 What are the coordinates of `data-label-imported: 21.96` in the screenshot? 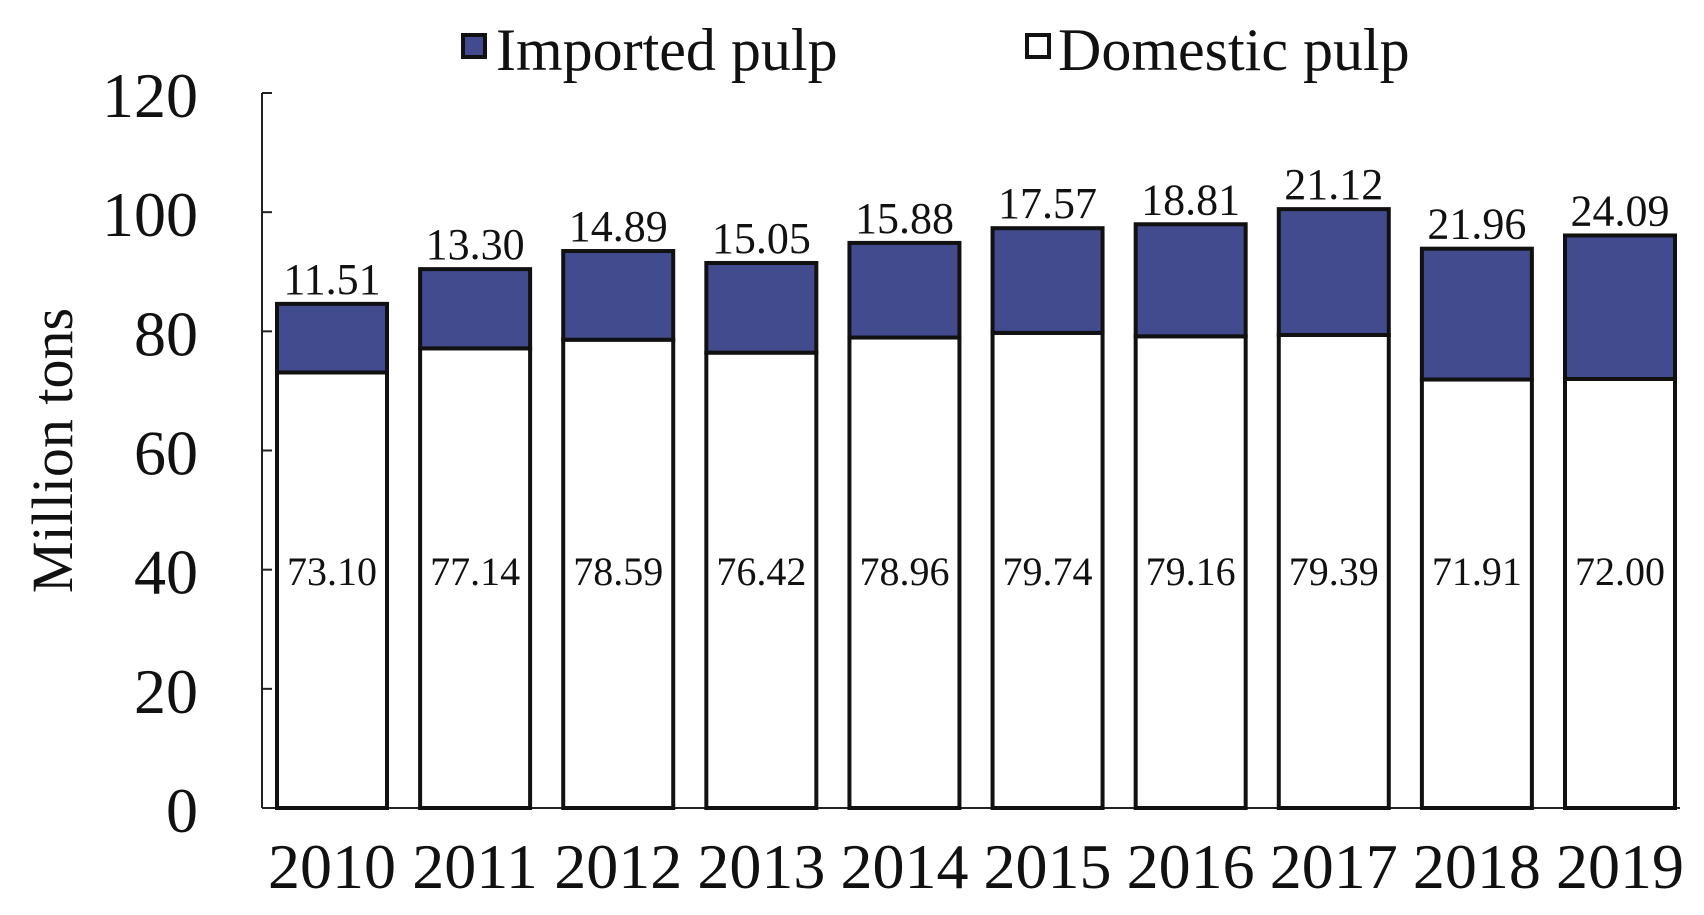 It's located at (1476, 224).